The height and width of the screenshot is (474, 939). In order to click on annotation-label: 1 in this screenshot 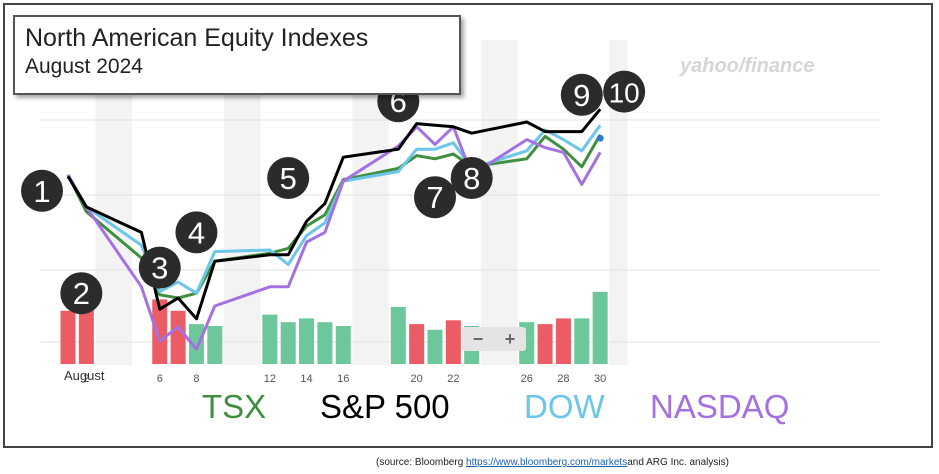, I will do `click(41, 191)`.